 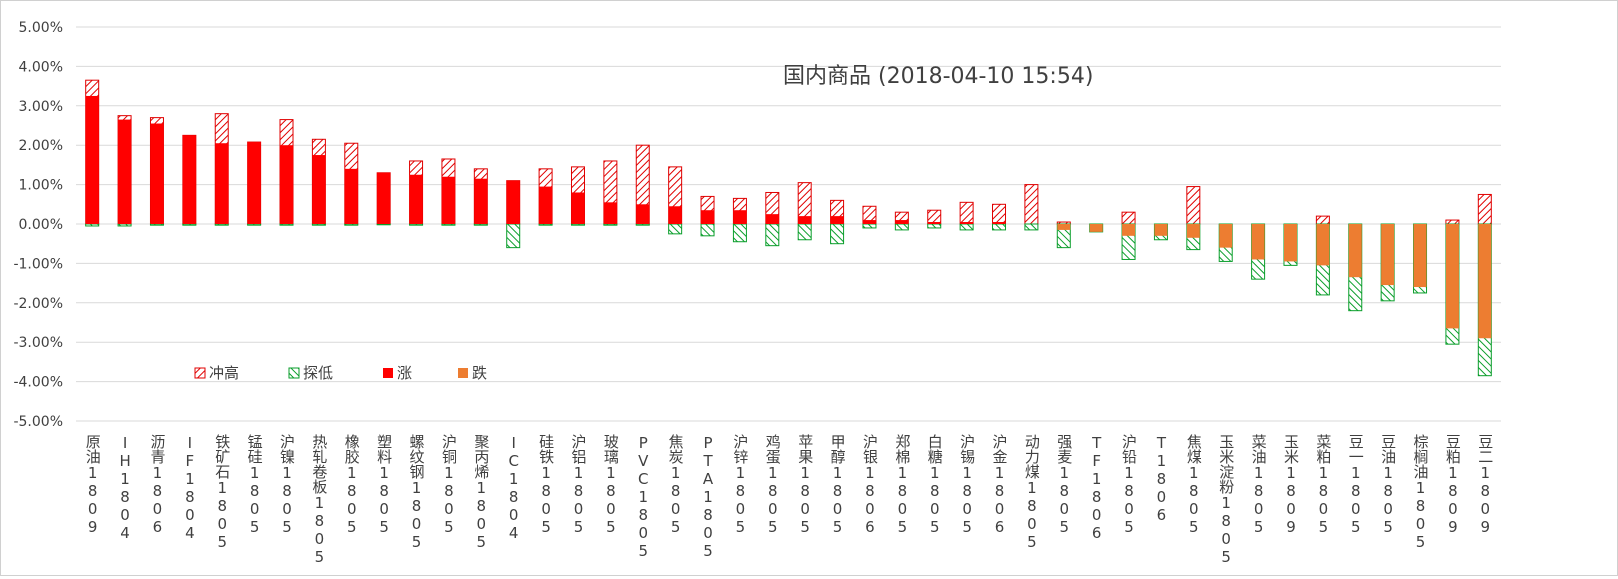 I want to click on category-label: PTA1805, so click(x=708, y=497).